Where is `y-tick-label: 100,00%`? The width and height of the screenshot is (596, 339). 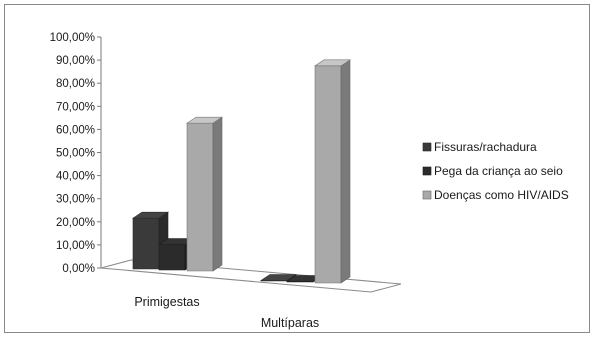
y-tick-label: 100,00% is located at coordinates (72, 38).